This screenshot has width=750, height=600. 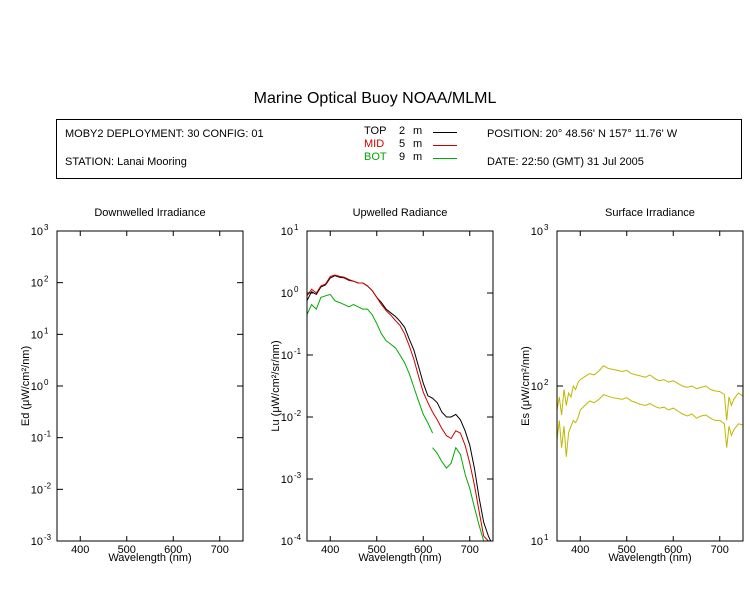 I want to click on date-text: DATE: 22:50 (GMT) 31 Jul 2005, so click(x=565, y=162).